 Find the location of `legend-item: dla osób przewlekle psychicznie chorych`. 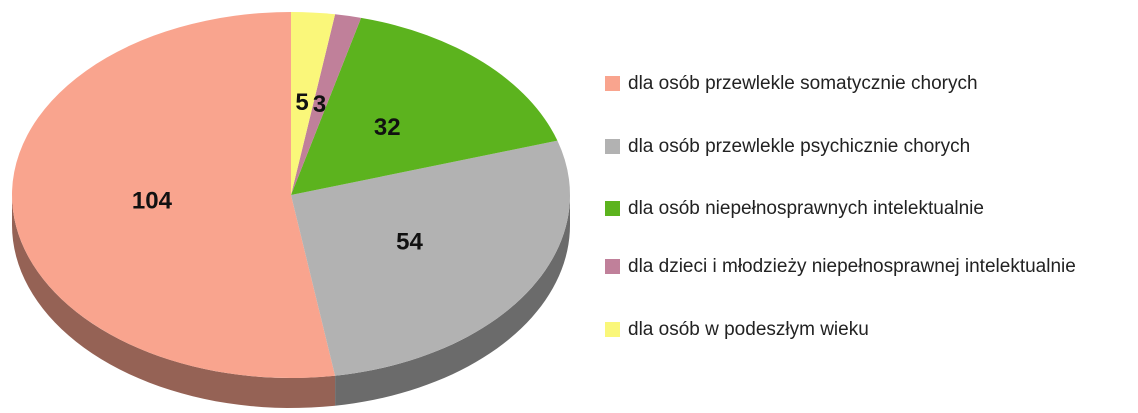

legend-item: dla osób przewlekle psychicznie chorych is located at coordinates (864, 147).